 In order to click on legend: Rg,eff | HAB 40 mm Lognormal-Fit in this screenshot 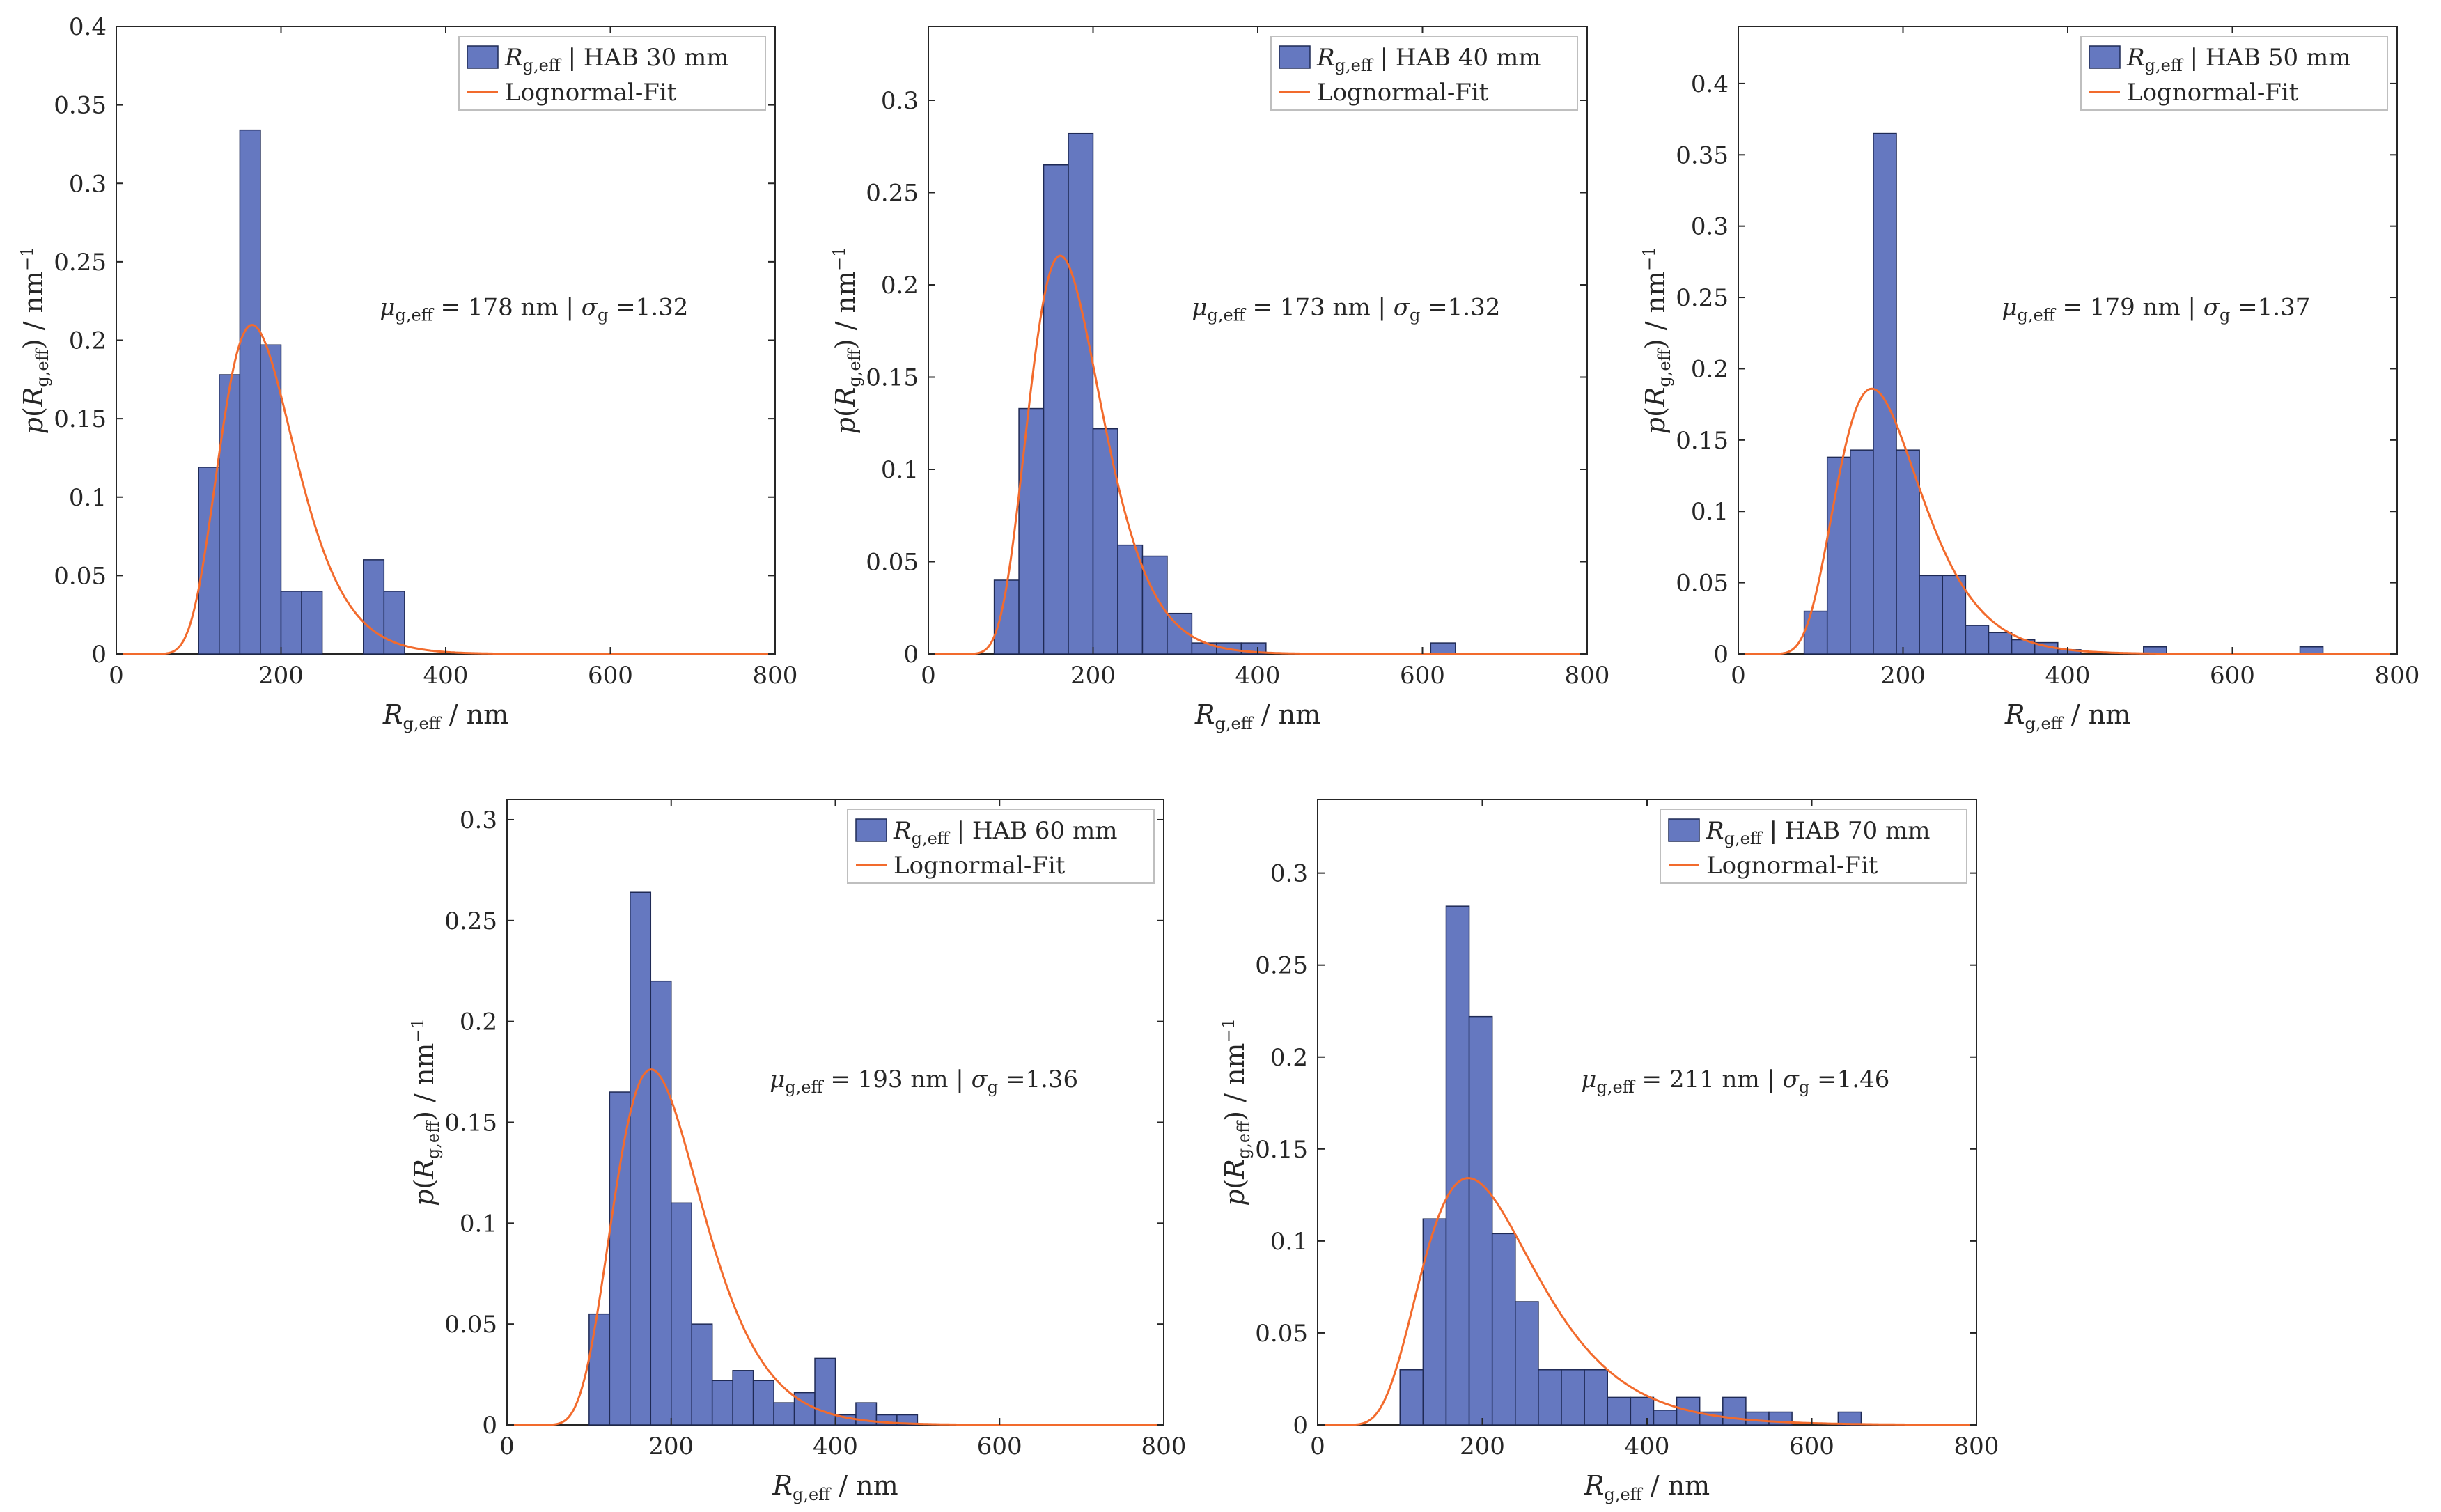, I will do `click(1424, 74)`.